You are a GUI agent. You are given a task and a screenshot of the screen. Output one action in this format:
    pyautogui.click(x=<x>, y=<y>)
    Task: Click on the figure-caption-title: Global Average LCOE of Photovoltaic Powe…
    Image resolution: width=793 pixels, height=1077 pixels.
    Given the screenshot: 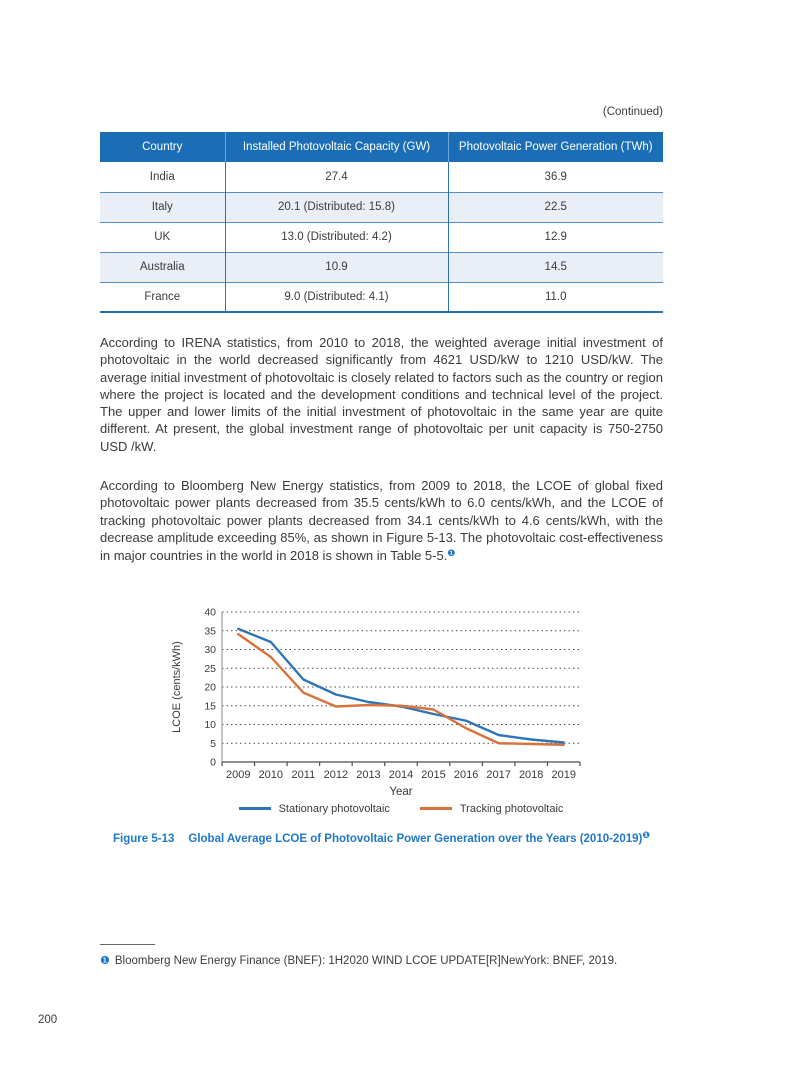 What is the action you would take?
    pyautogui.click(x=415, y=838)
    